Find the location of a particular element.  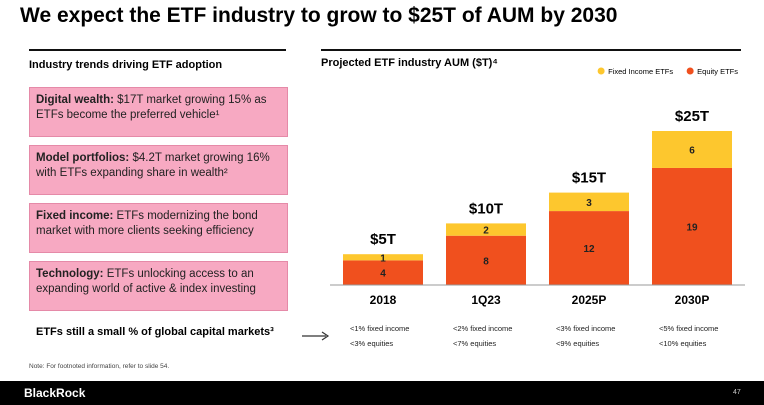

trend-title: Fixed income: is located at coordinates (75, 216).